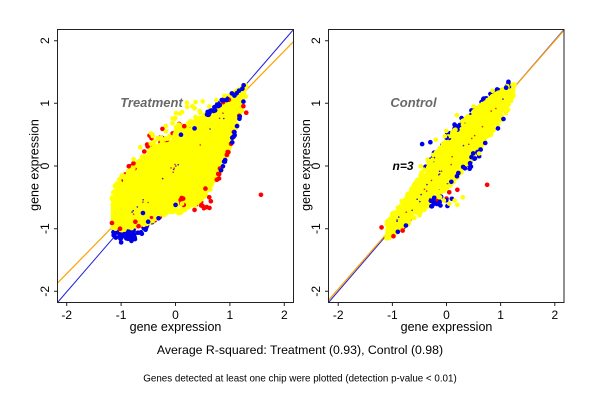 The width and height of the screenshot is (600, 405). Describe the element at coordinates (402, 166) in the screenshot. I see `svg-text: n=3` at that location.